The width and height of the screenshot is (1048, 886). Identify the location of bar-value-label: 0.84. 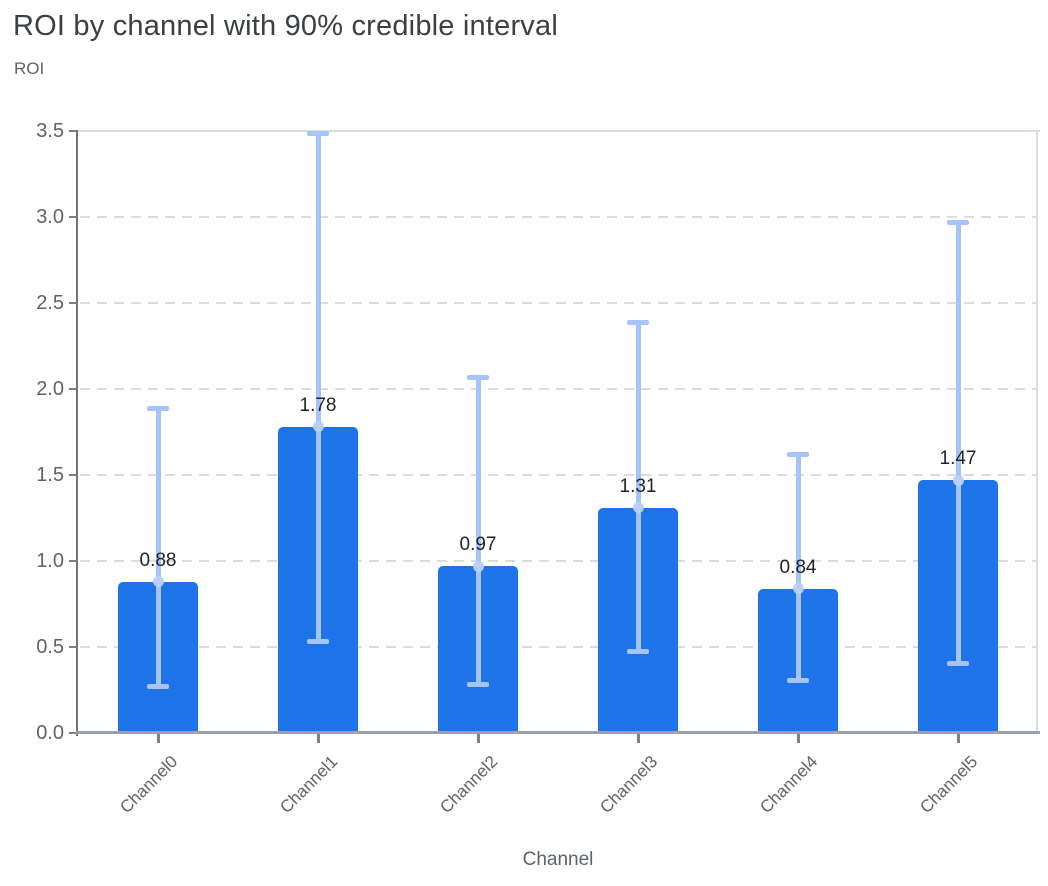
(798, 567).